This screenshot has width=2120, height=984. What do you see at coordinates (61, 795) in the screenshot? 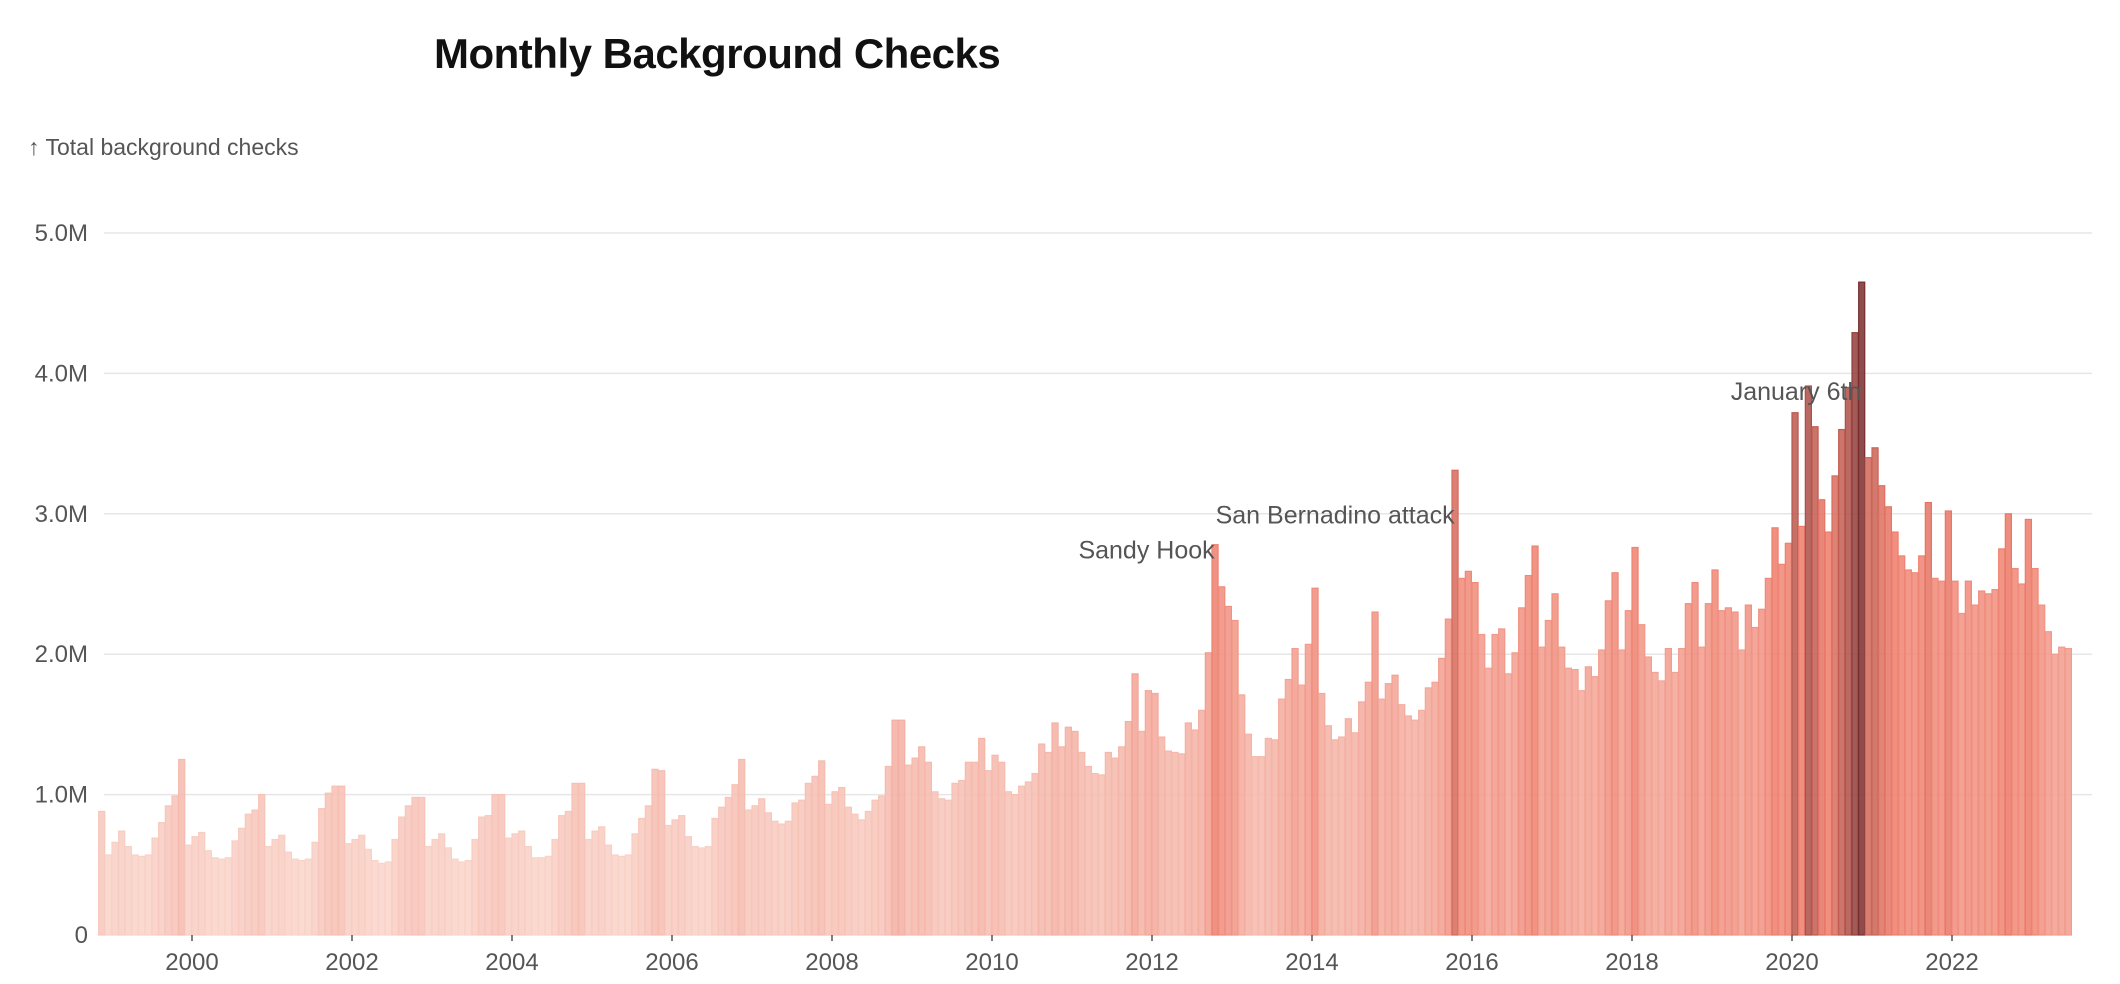
I see `y-tick-label: 1.0M` at bounding box center [61, 795].